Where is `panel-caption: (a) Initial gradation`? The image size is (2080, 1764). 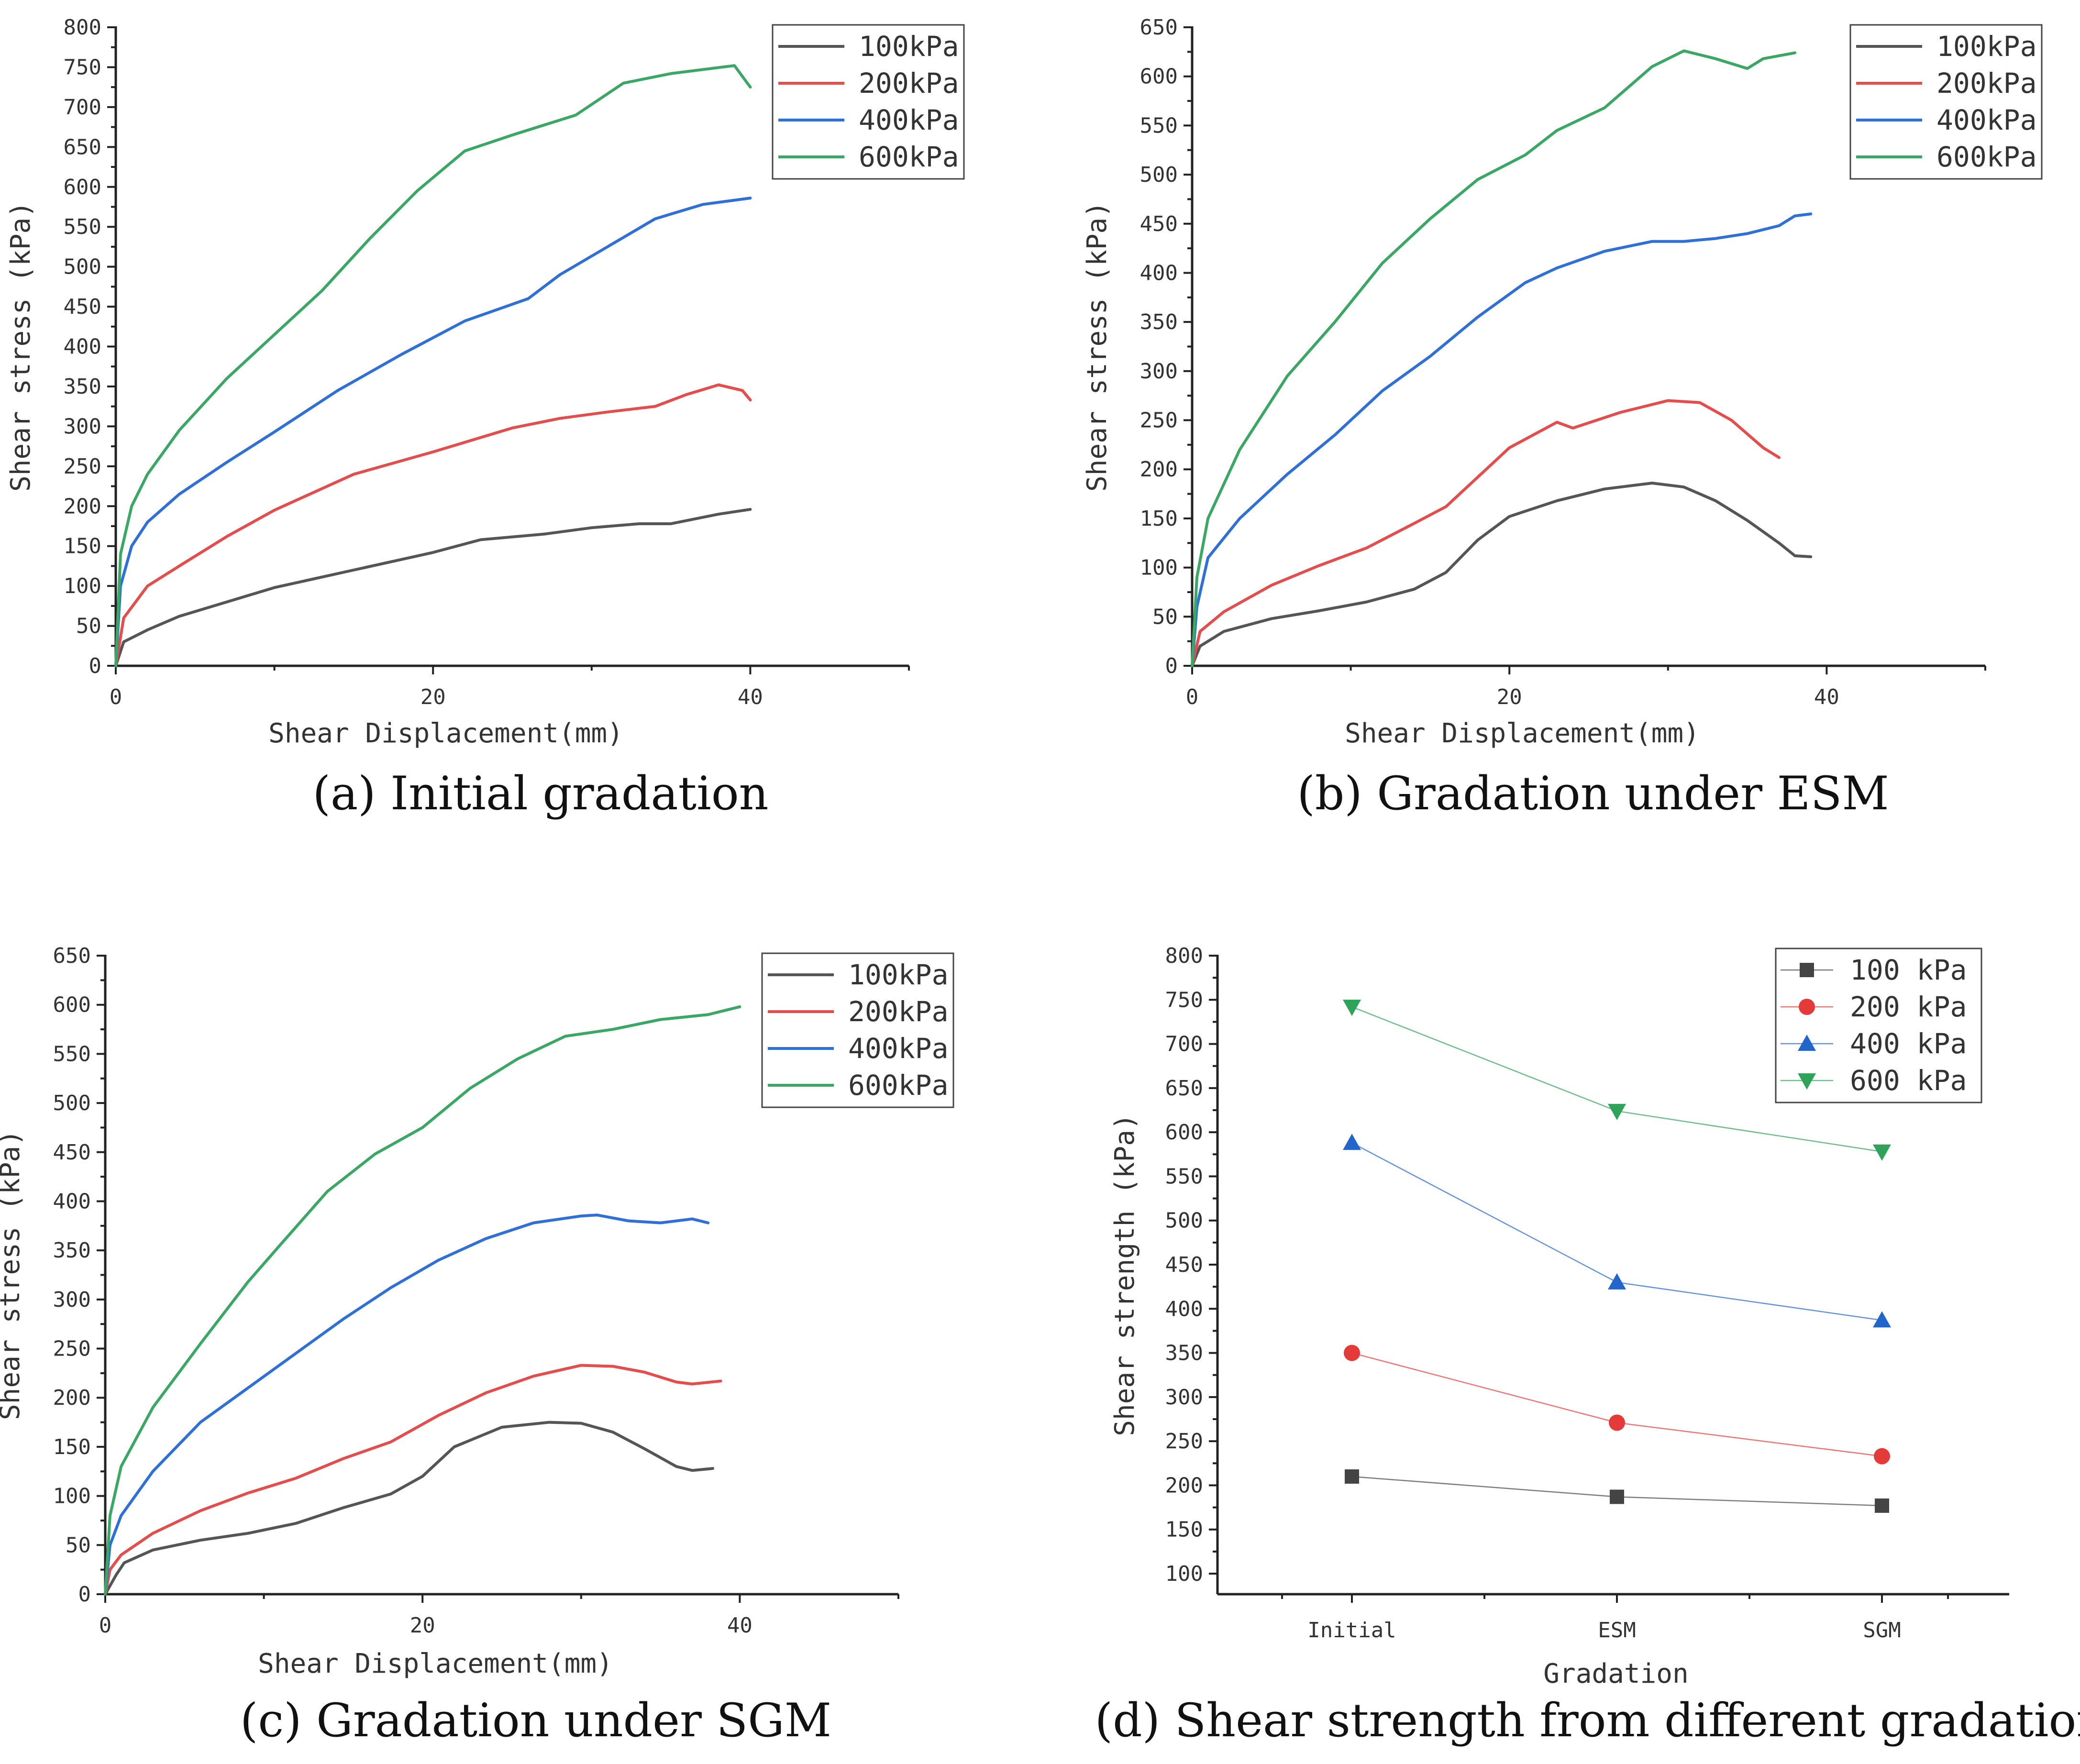
panel-caption: (a) Initial gradation is located at coordinates (540, 793).